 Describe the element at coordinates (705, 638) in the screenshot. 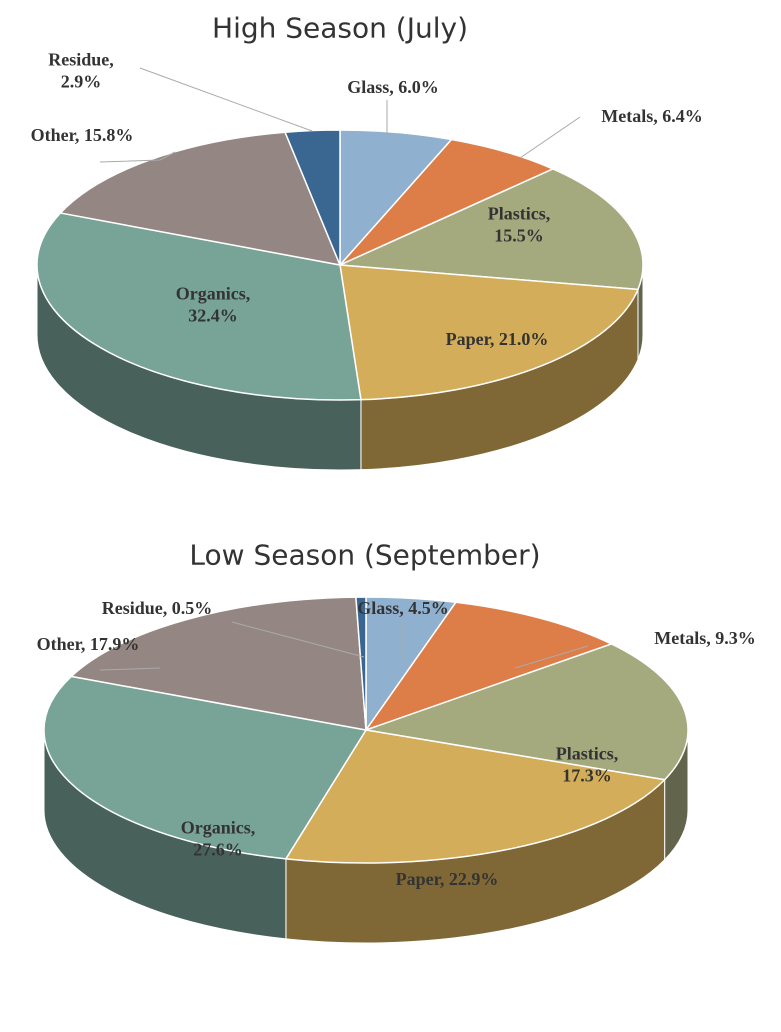

I see `data-label: Metals, 9.3%` at that location.